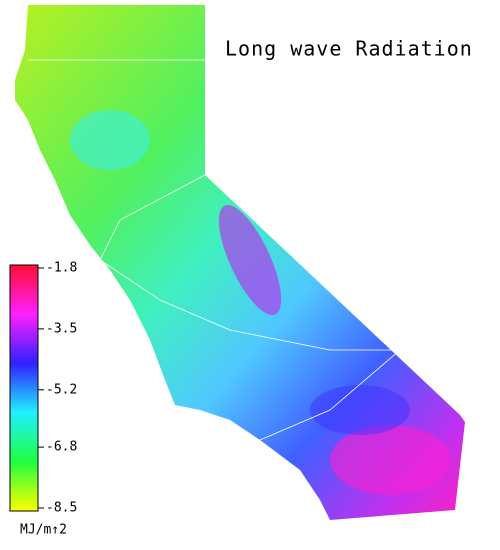 The image size is (500, 550). I want to click on color-bar, so click(24, 388).